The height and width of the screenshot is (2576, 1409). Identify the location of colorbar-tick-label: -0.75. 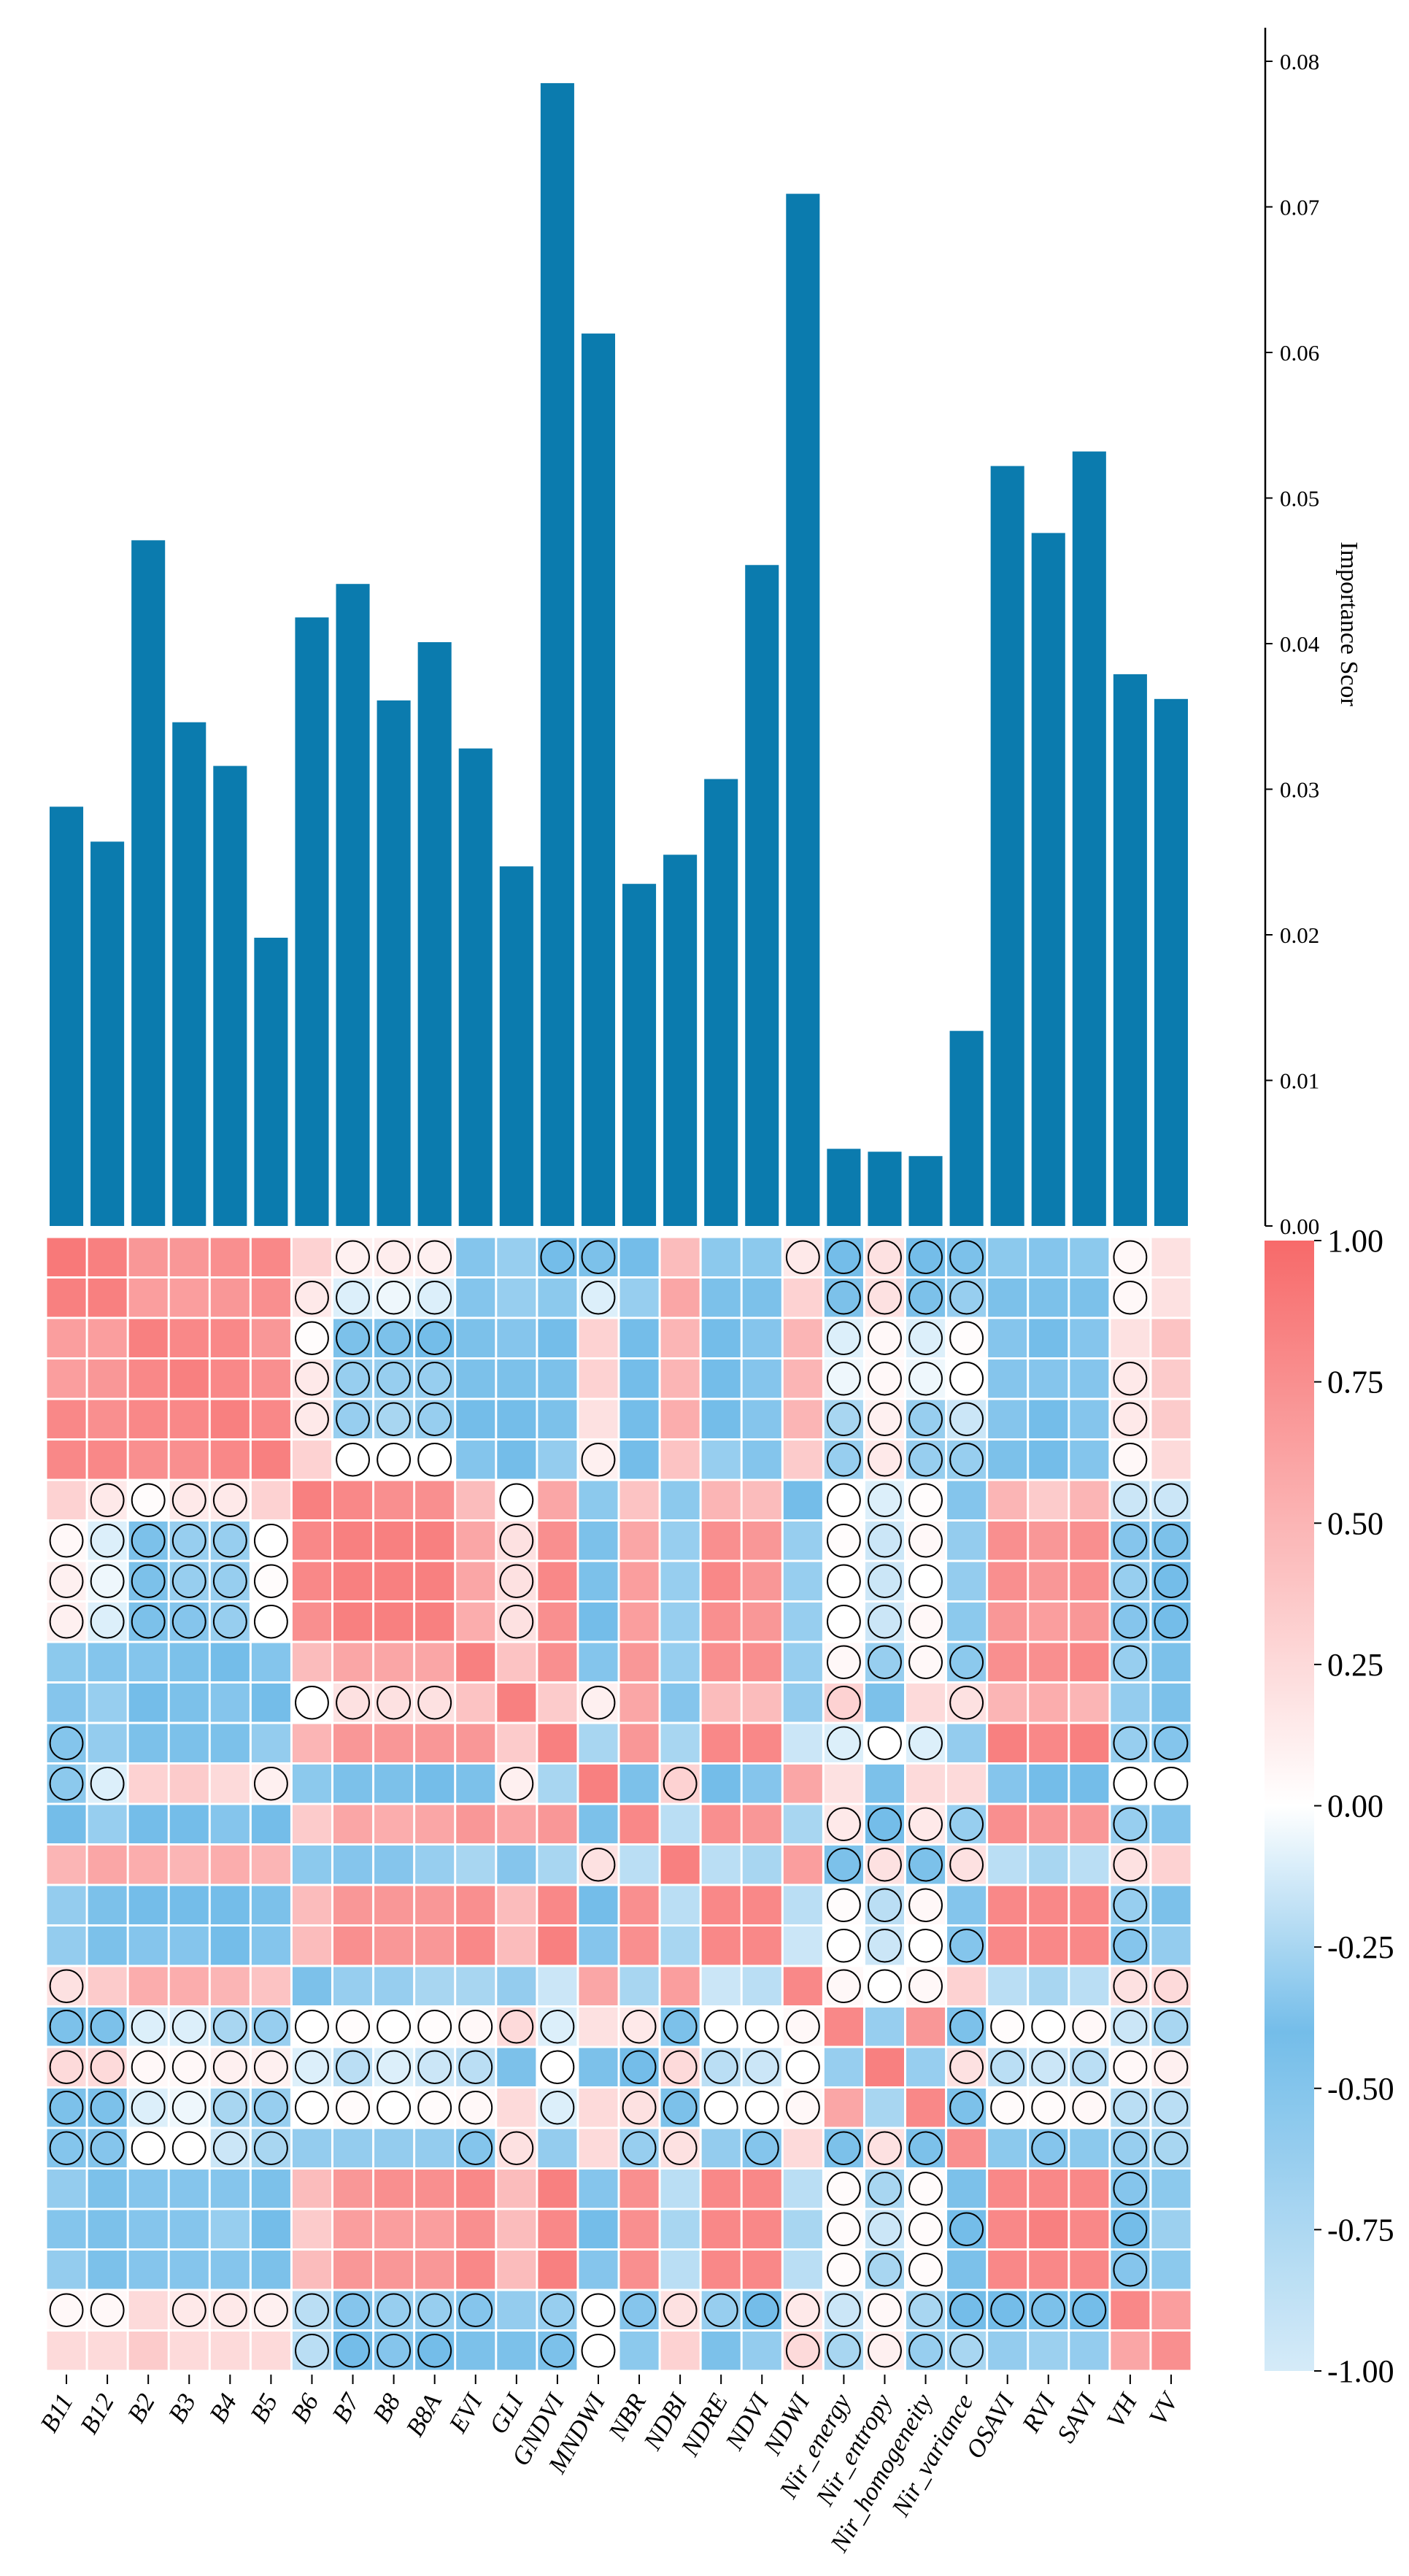
(1360, 2230).